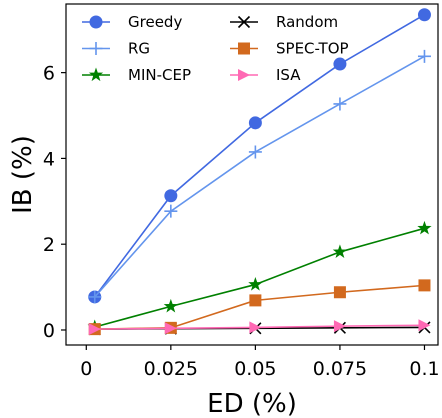  What do you see at coordinates (139, 49) in the screenshot?
I see `legend-label: RG` at bounding box center [139, 49].